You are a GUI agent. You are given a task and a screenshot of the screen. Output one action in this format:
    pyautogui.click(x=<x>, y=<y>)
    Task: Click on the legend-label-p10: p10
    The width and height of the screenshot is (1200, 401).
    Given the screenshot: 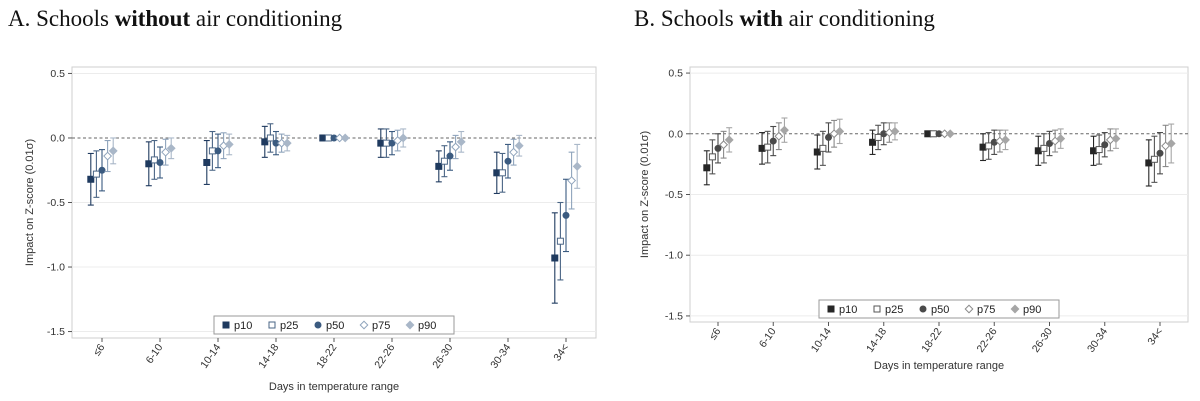 What is the action you would take?
    pyautogui.click(x=848, y=310)
    